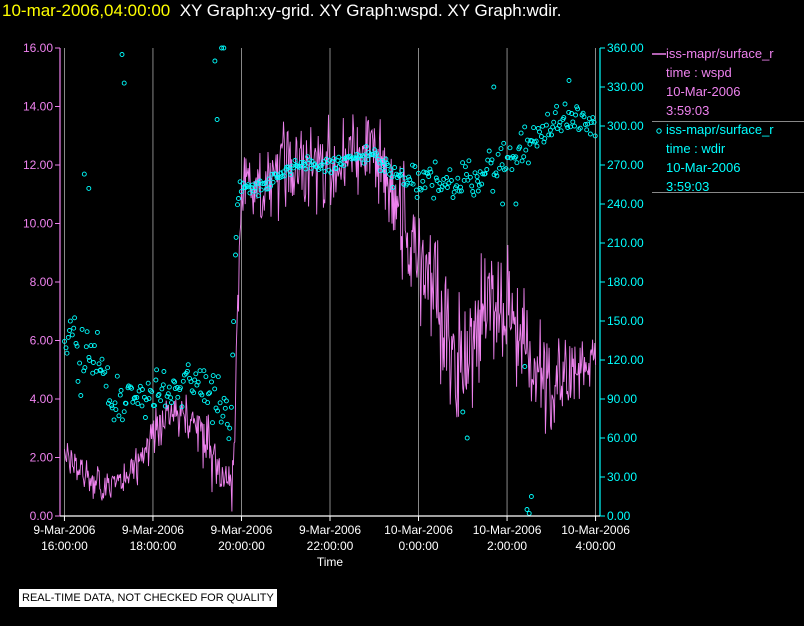 This screenshot has width=804, height=626. What do you see at coordinates (659, 54) in the screenshot?
I see `line-swatch-icon` at bounding box center [659, 54].